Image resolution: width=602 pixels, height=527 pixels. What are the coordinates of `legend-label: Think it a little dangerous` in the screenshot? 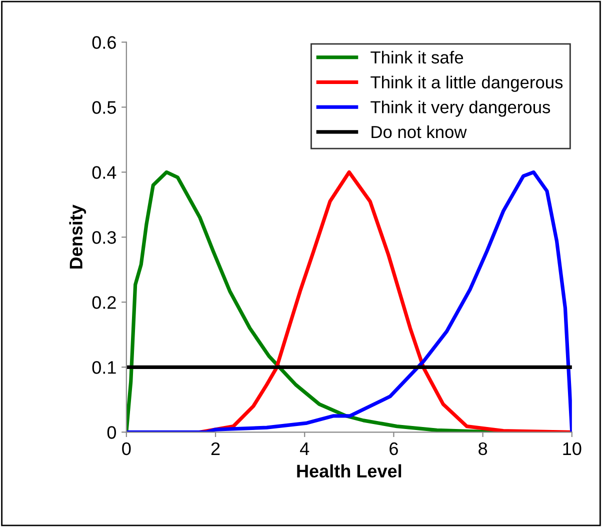 It's located at (466, 84).